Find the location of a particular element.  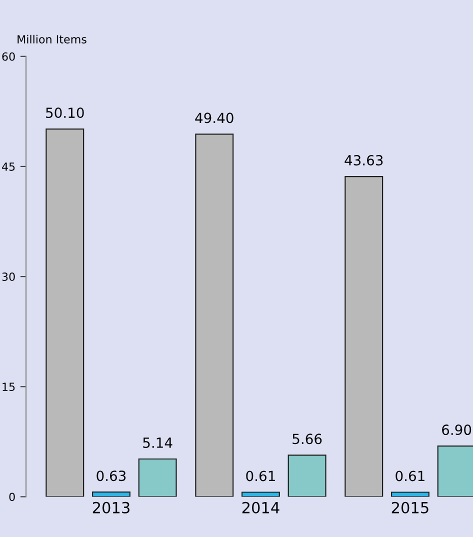

y-tick-label: 0 is located at coordinates (12, 497).